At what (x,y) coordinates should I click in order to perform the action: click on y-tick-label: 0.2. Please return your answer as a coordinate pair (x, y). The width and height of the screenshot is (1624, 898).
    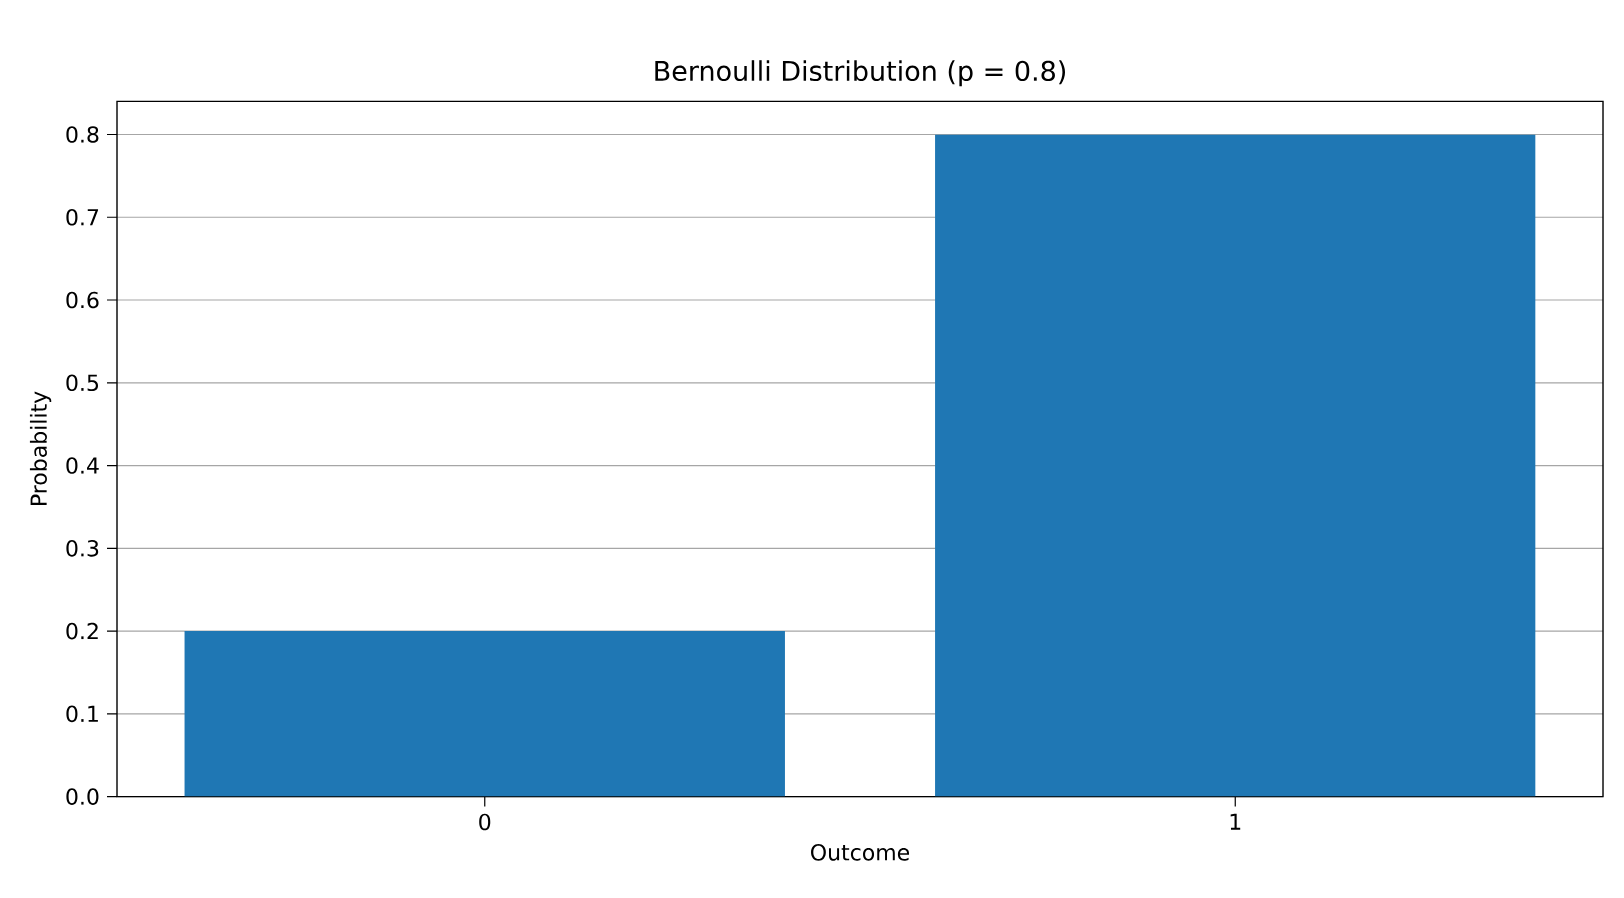
    Looking at the image, I should click on (82, 631).